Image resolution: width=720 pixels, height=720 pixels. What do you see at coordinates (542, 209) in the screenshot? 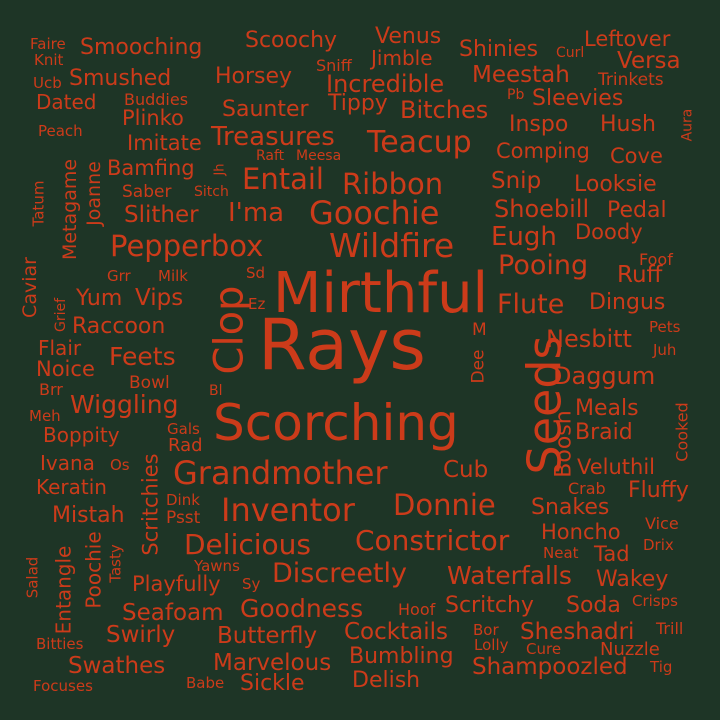
I see `word: Shoebill` at bounding box center [542, 209].